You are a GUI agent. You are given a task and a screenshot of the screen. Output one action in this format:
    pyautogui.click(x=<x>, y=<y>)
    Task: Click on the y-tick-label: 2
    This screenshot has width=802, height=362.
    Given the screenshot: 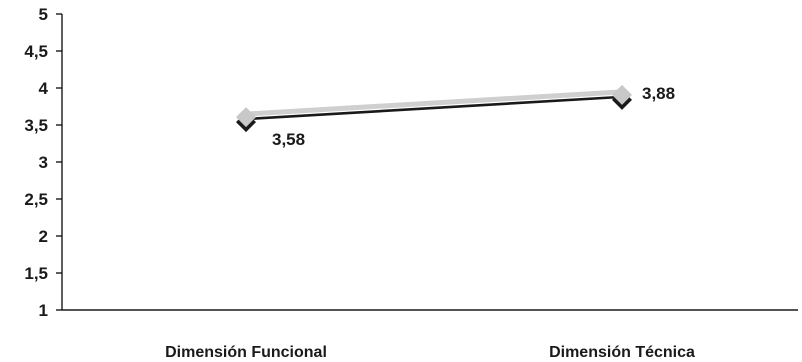 What is the action you would take?
    pyautogui.click(x=43, y=236)
    